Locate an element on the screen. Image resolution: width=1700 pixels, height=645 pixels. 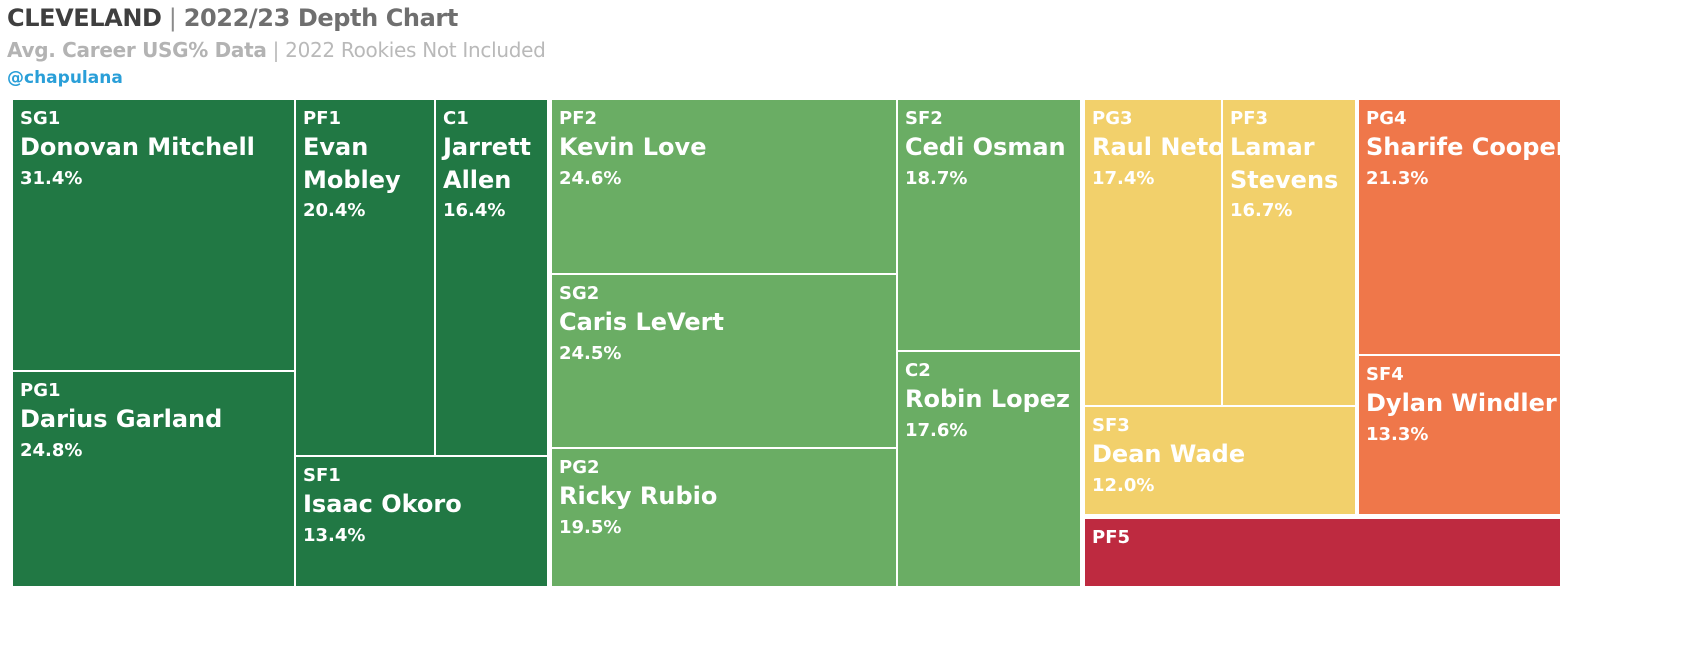
tile-usg-value: 13.4% is located at coordinates (334, 535).